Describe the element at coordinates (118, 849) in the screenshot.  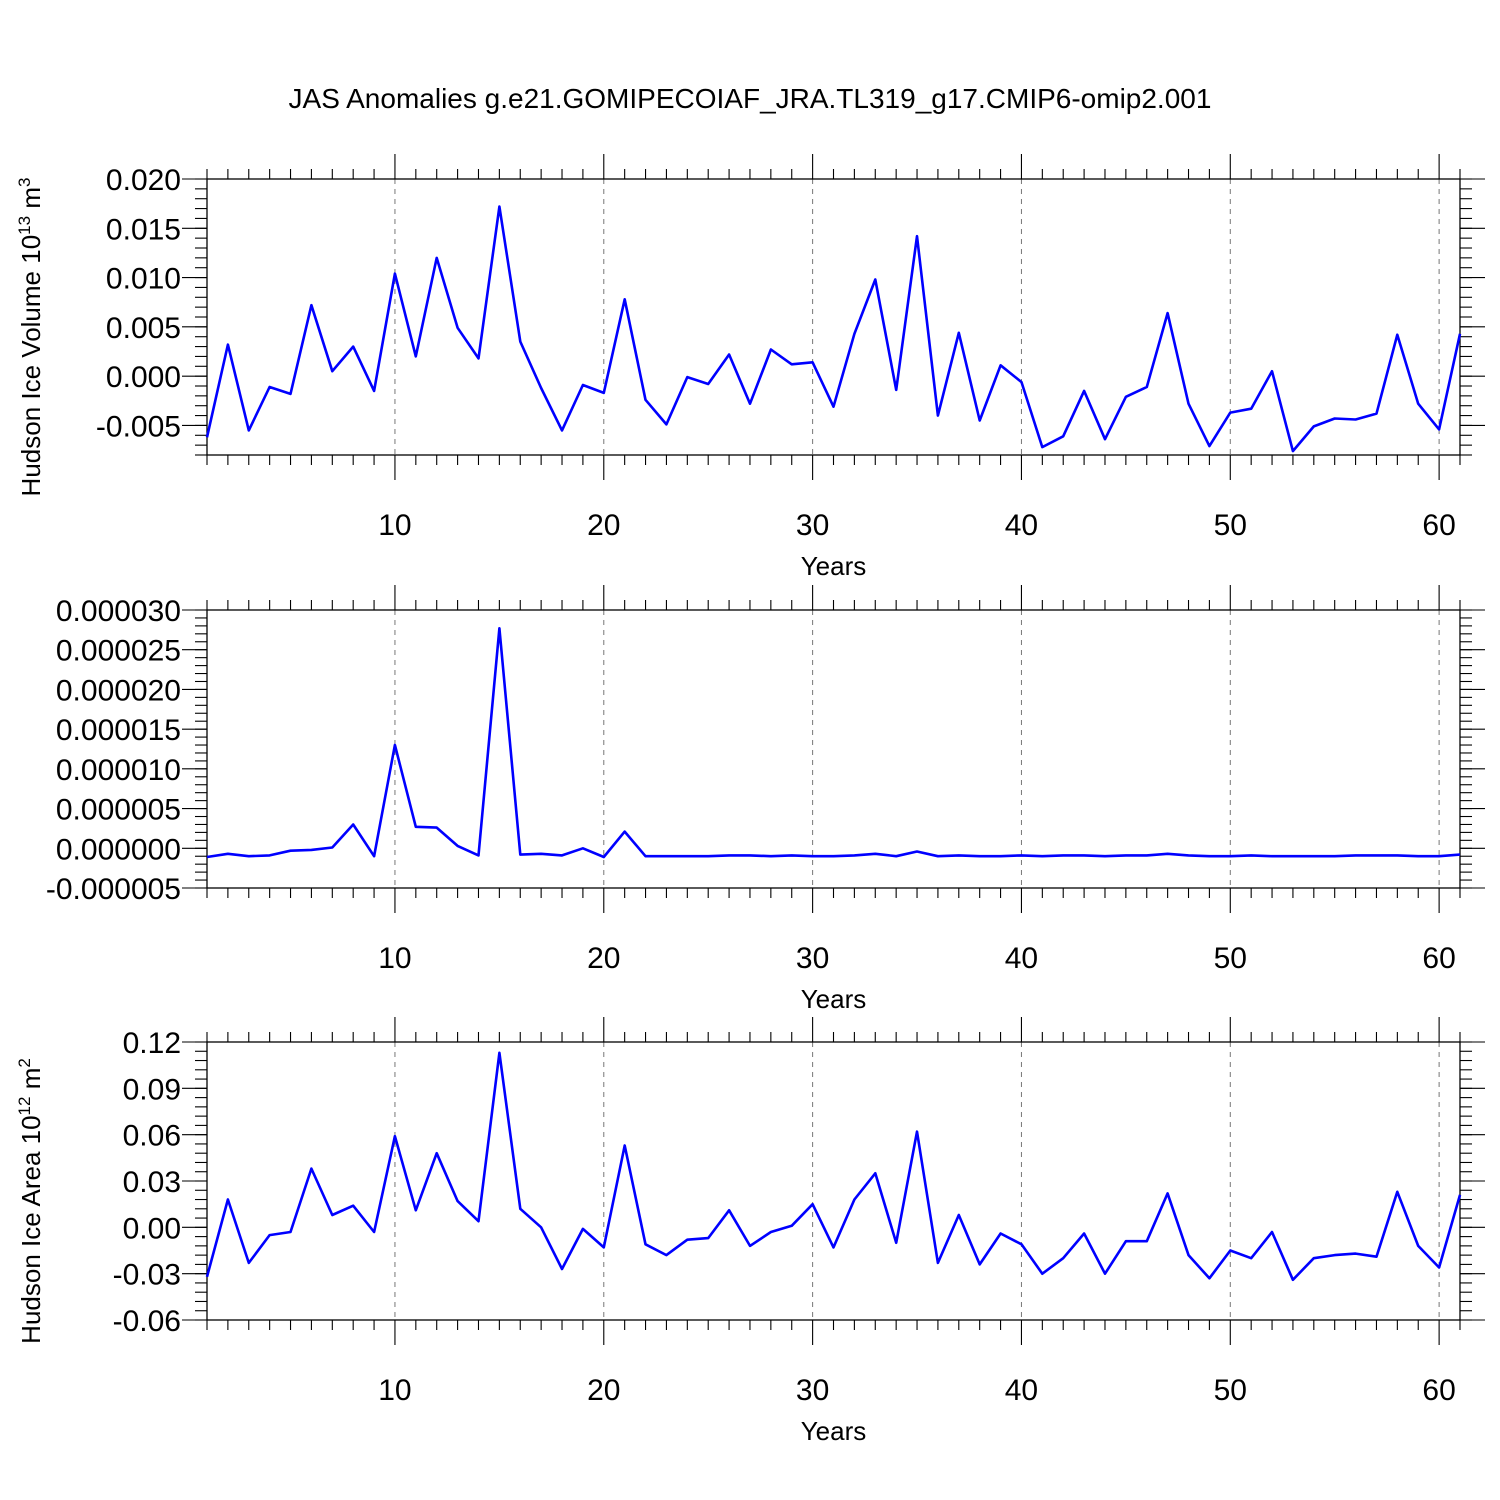
I see `y-tick-label: 0.000000` at that location.